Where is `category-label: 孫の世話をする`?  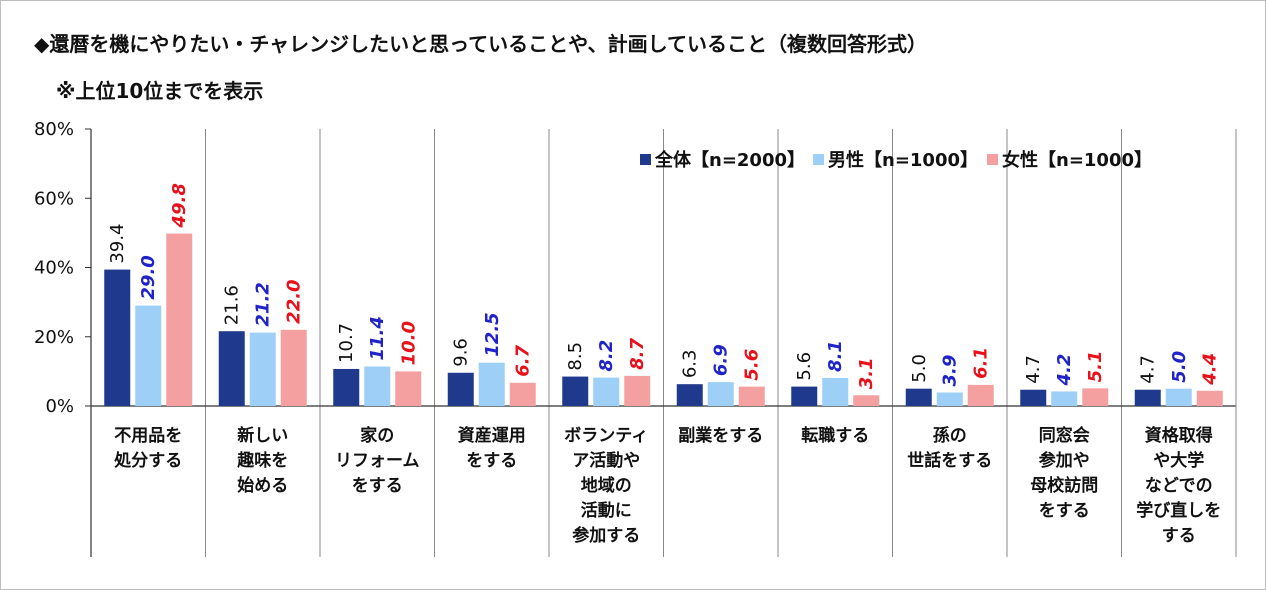 category-label: 孫の世話をする is located at coordinates (949, 448).